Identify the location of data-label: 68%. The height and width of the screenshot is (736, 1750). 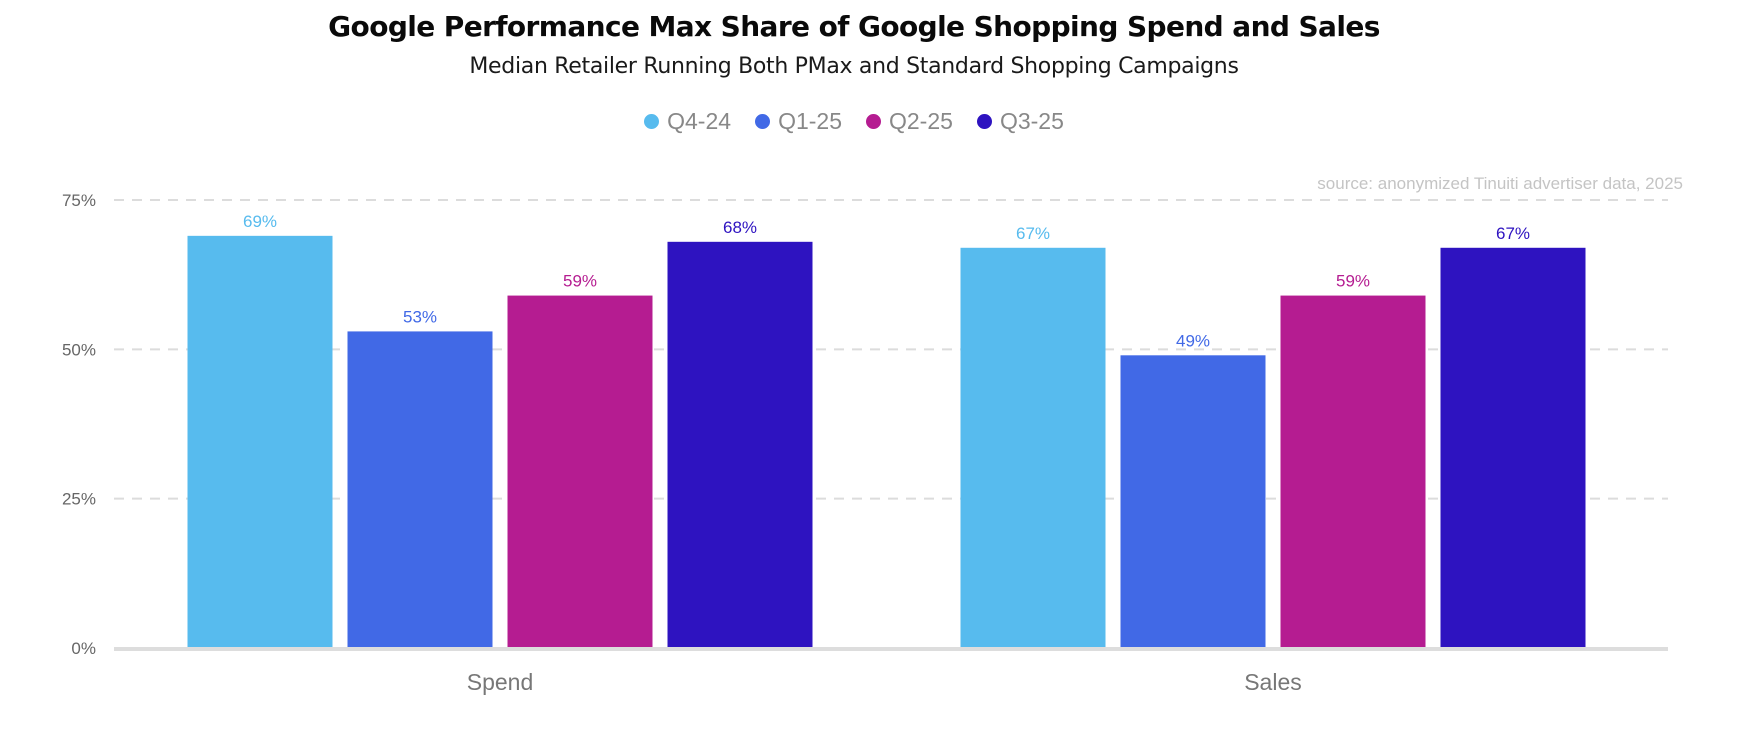
(740, 227).